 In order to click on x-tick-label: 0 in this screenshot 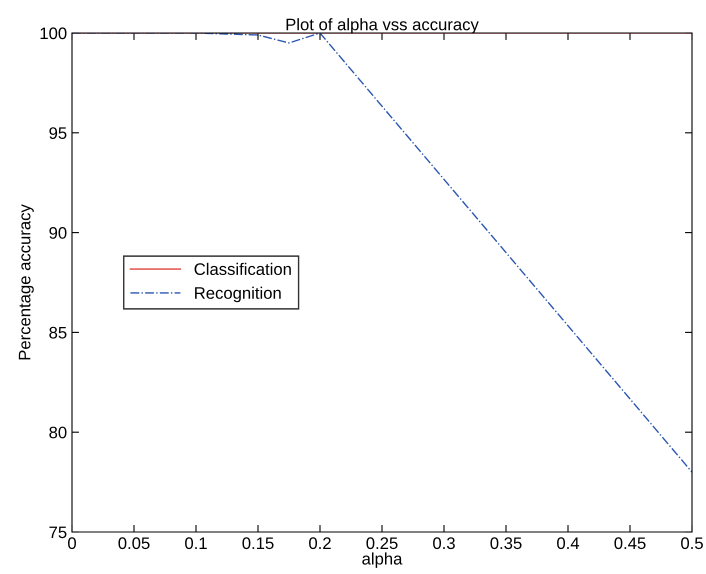, I will do `click(72, 543)`.